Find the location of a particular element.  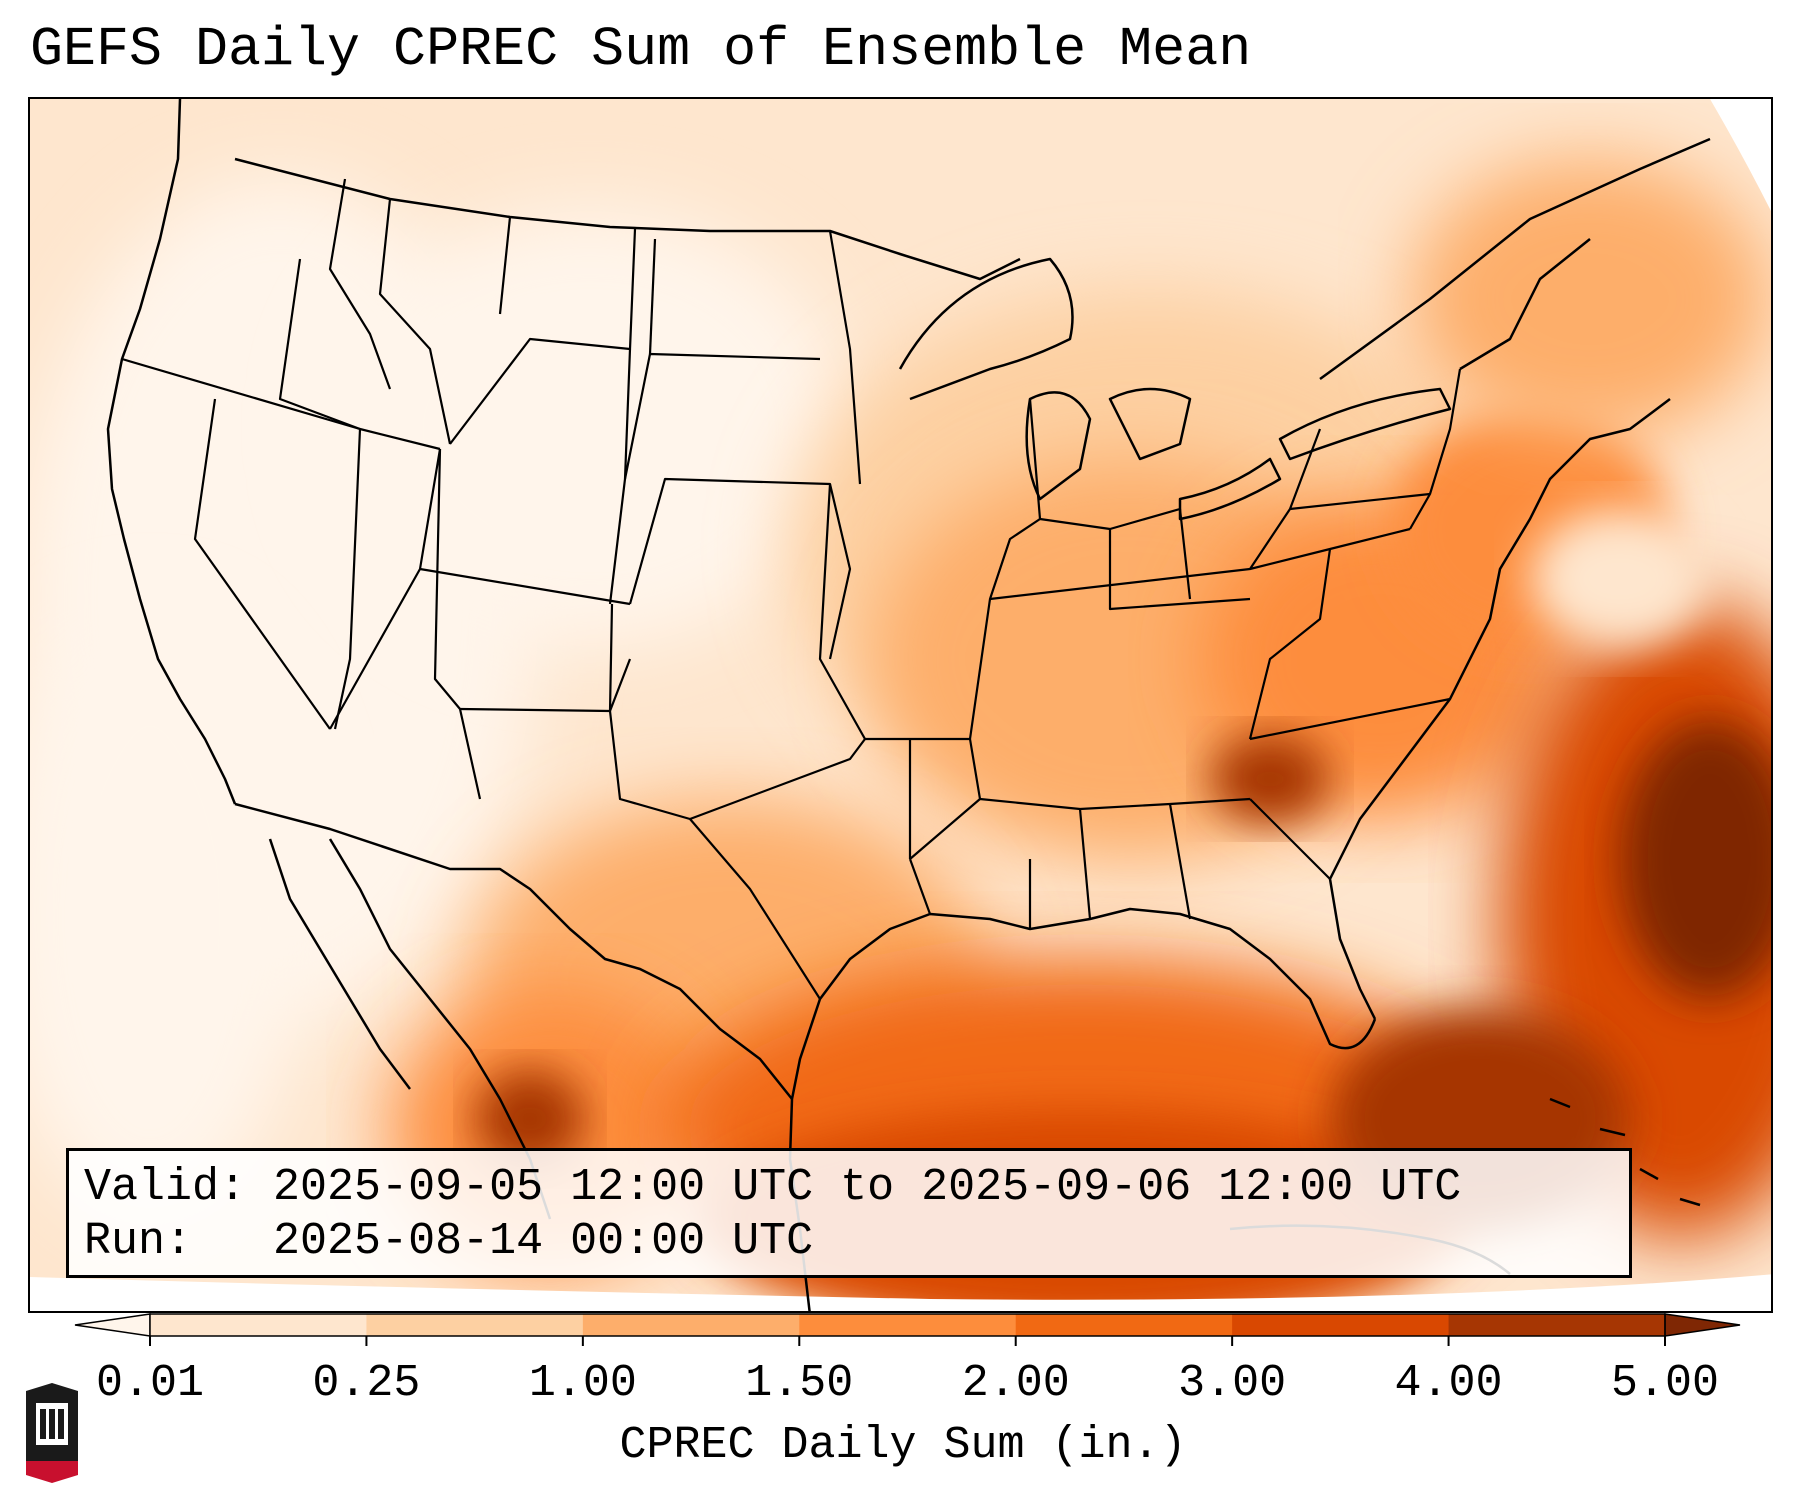

colorbar-extend-high is located at coordinates (1702, 1325).